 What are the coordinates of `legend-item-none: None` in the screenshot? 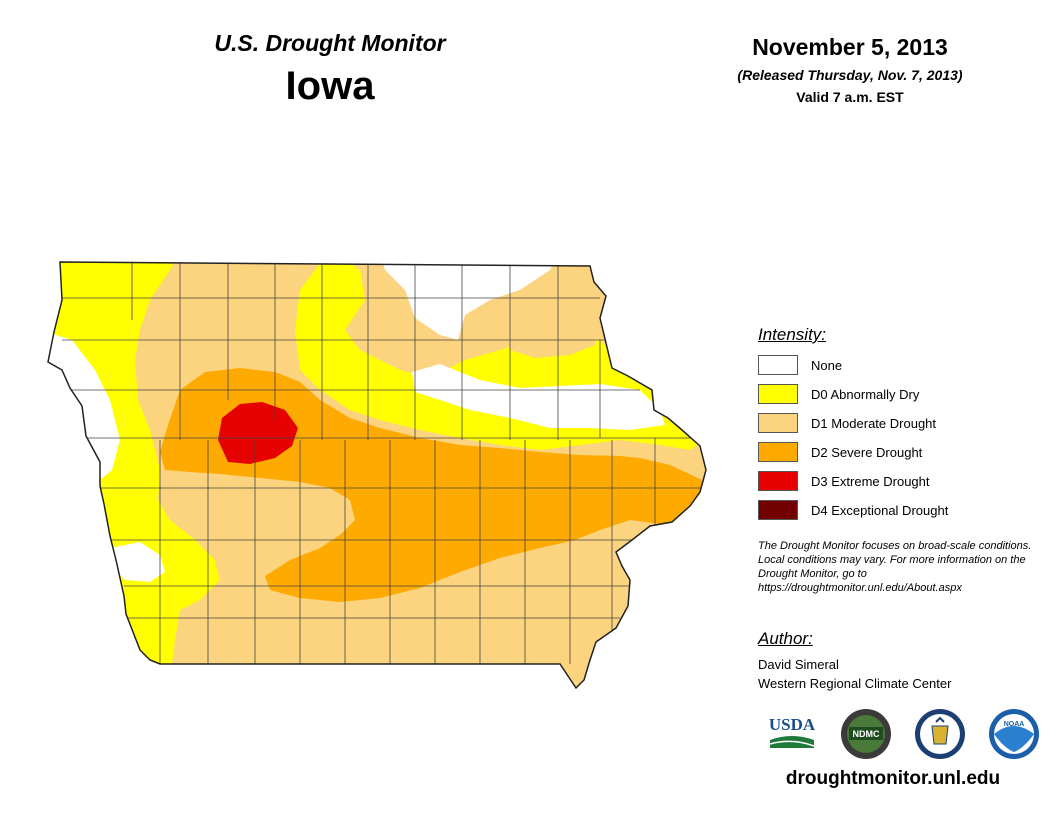 It's located at (800, 365).